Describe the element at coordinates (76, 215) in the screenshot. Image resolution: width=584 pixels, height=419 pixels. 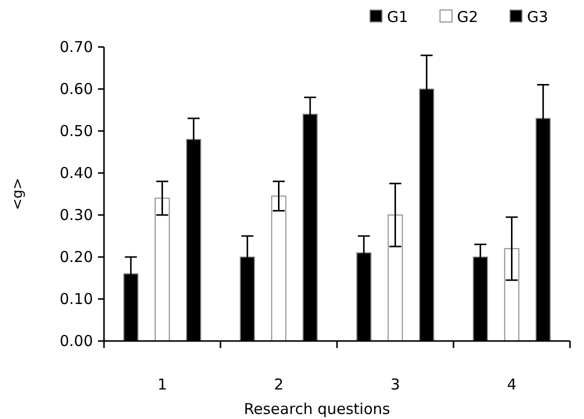
I see `y-tick-label: 0.30` at that location.